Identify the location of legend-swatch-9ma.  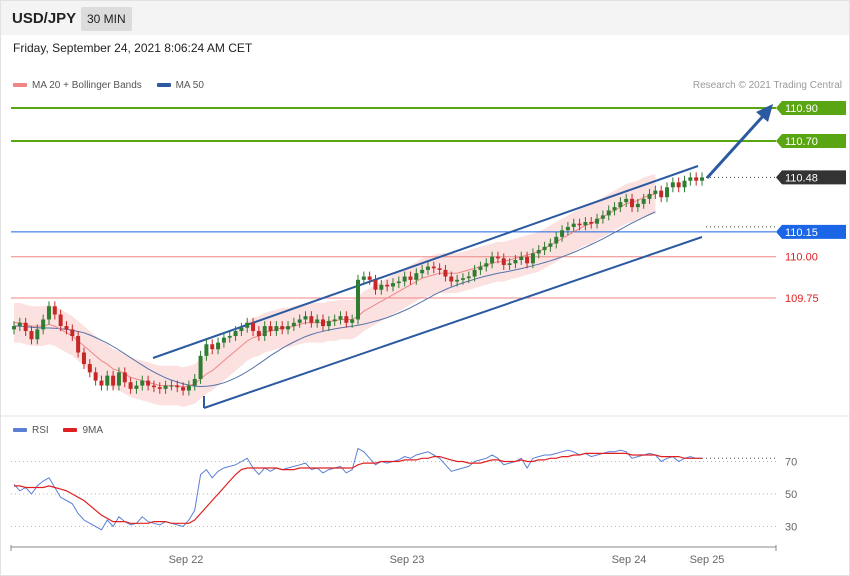
(70, 430).